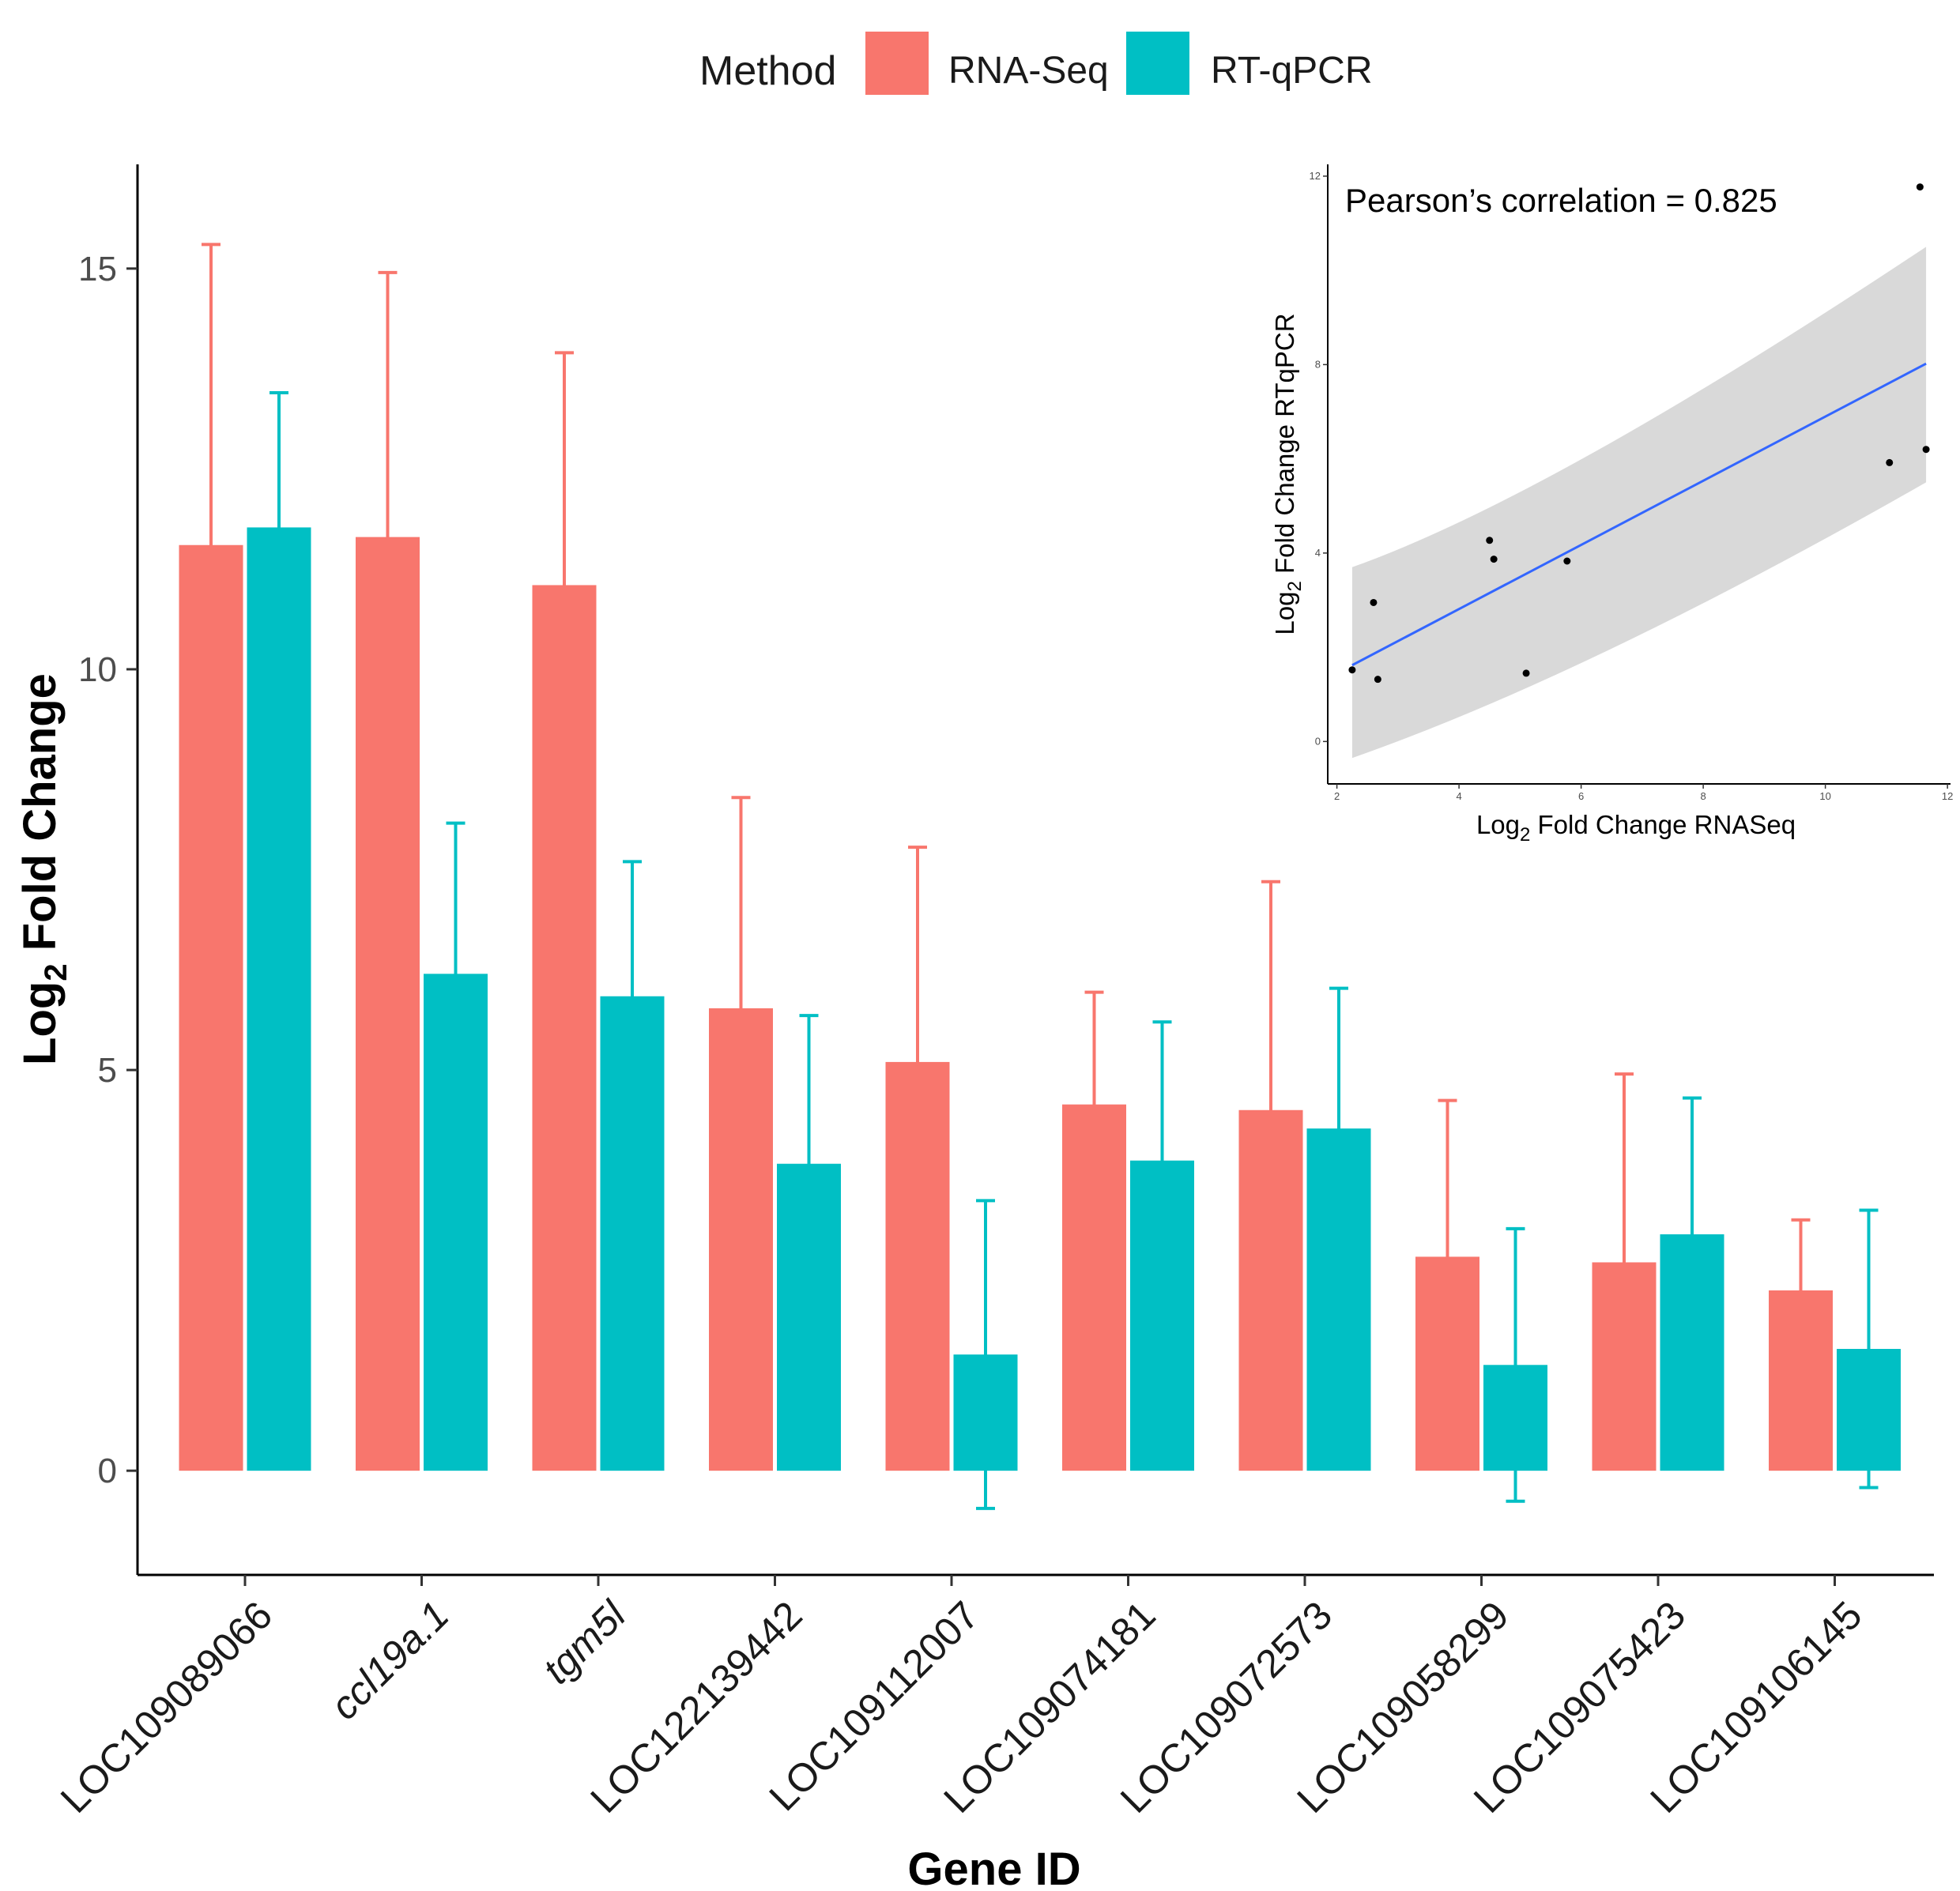 The image size is (1960, 1891). Describe the element at coordinates (1561, 200) in the screenshot. I see `correlation-annotation: Pearson’s correlation = 0.825` at that location.